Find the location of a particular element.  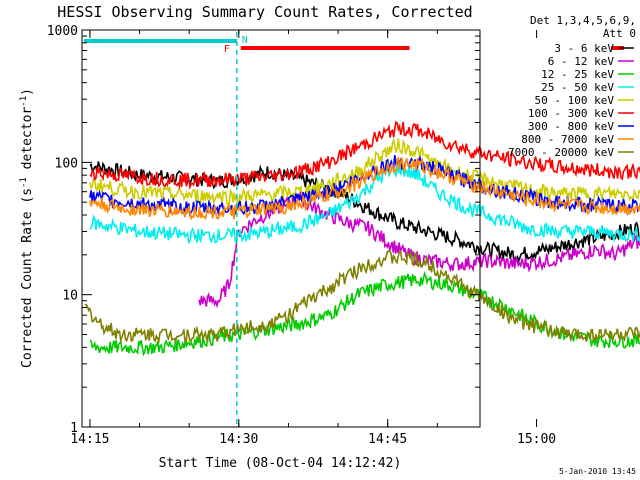

legend-label: 300 - 800 keV is located at coordinates (571, 126).